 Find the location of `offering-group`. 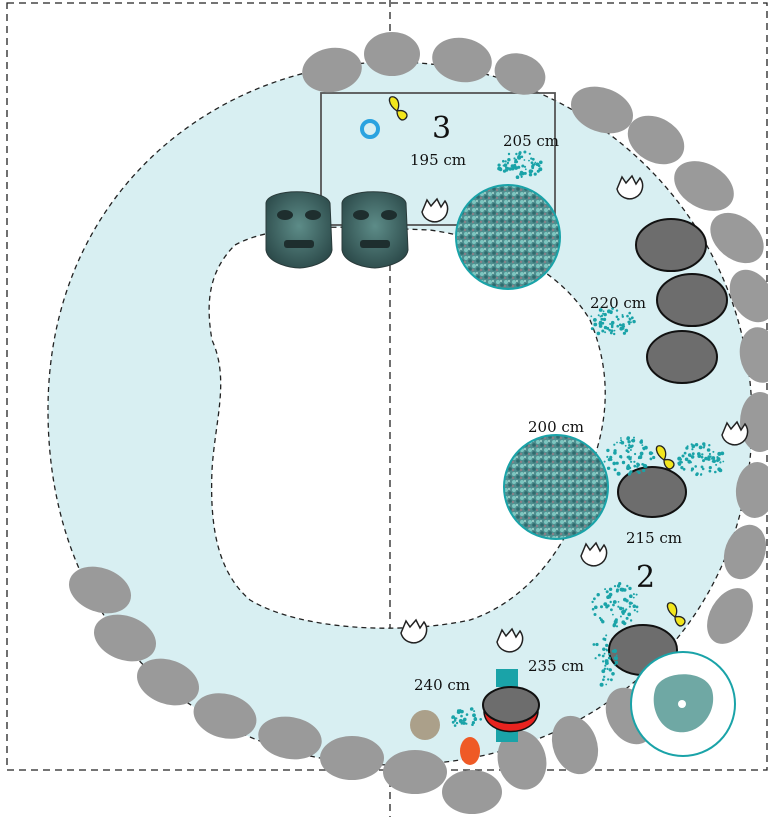

offering-group is located at coordinates (475, 717).